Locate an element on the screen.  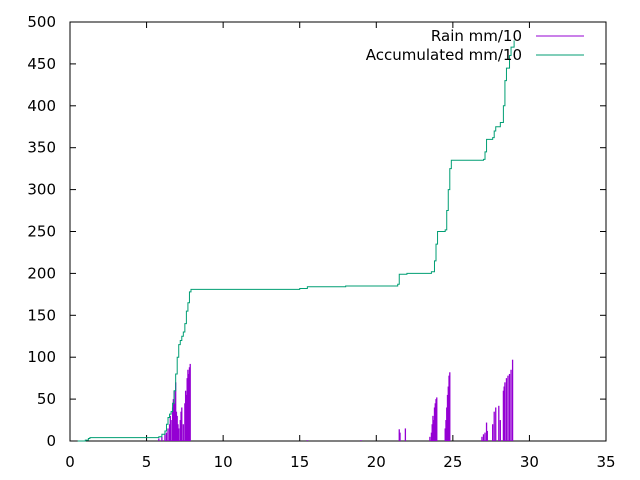
y-tick-label: 0 is located at coordinates (51, 441).